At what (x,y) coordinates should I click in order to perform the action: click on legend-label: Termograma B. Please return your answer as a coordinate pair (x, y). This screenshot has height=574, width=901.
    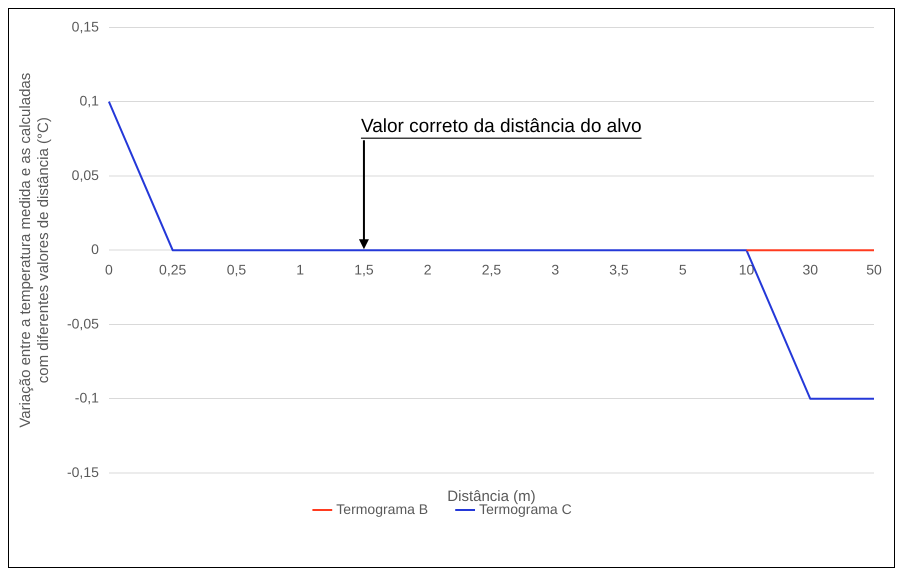
    Looking at the image, I should click on (382, 508).